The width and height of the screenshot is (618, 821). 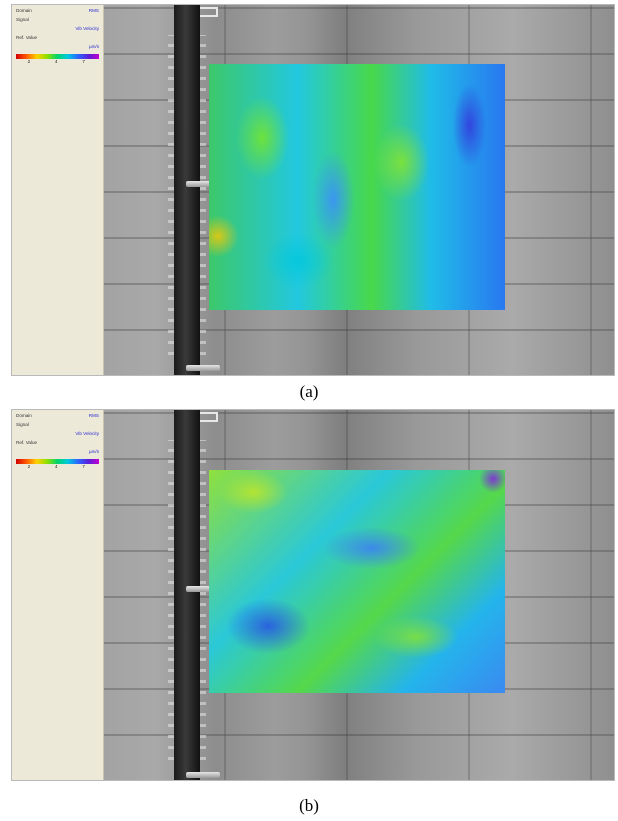 What do you see at coordinates (309, 391) in the screenshot?
I see `figure-caption: (a)` at bounding box center [309, 391].